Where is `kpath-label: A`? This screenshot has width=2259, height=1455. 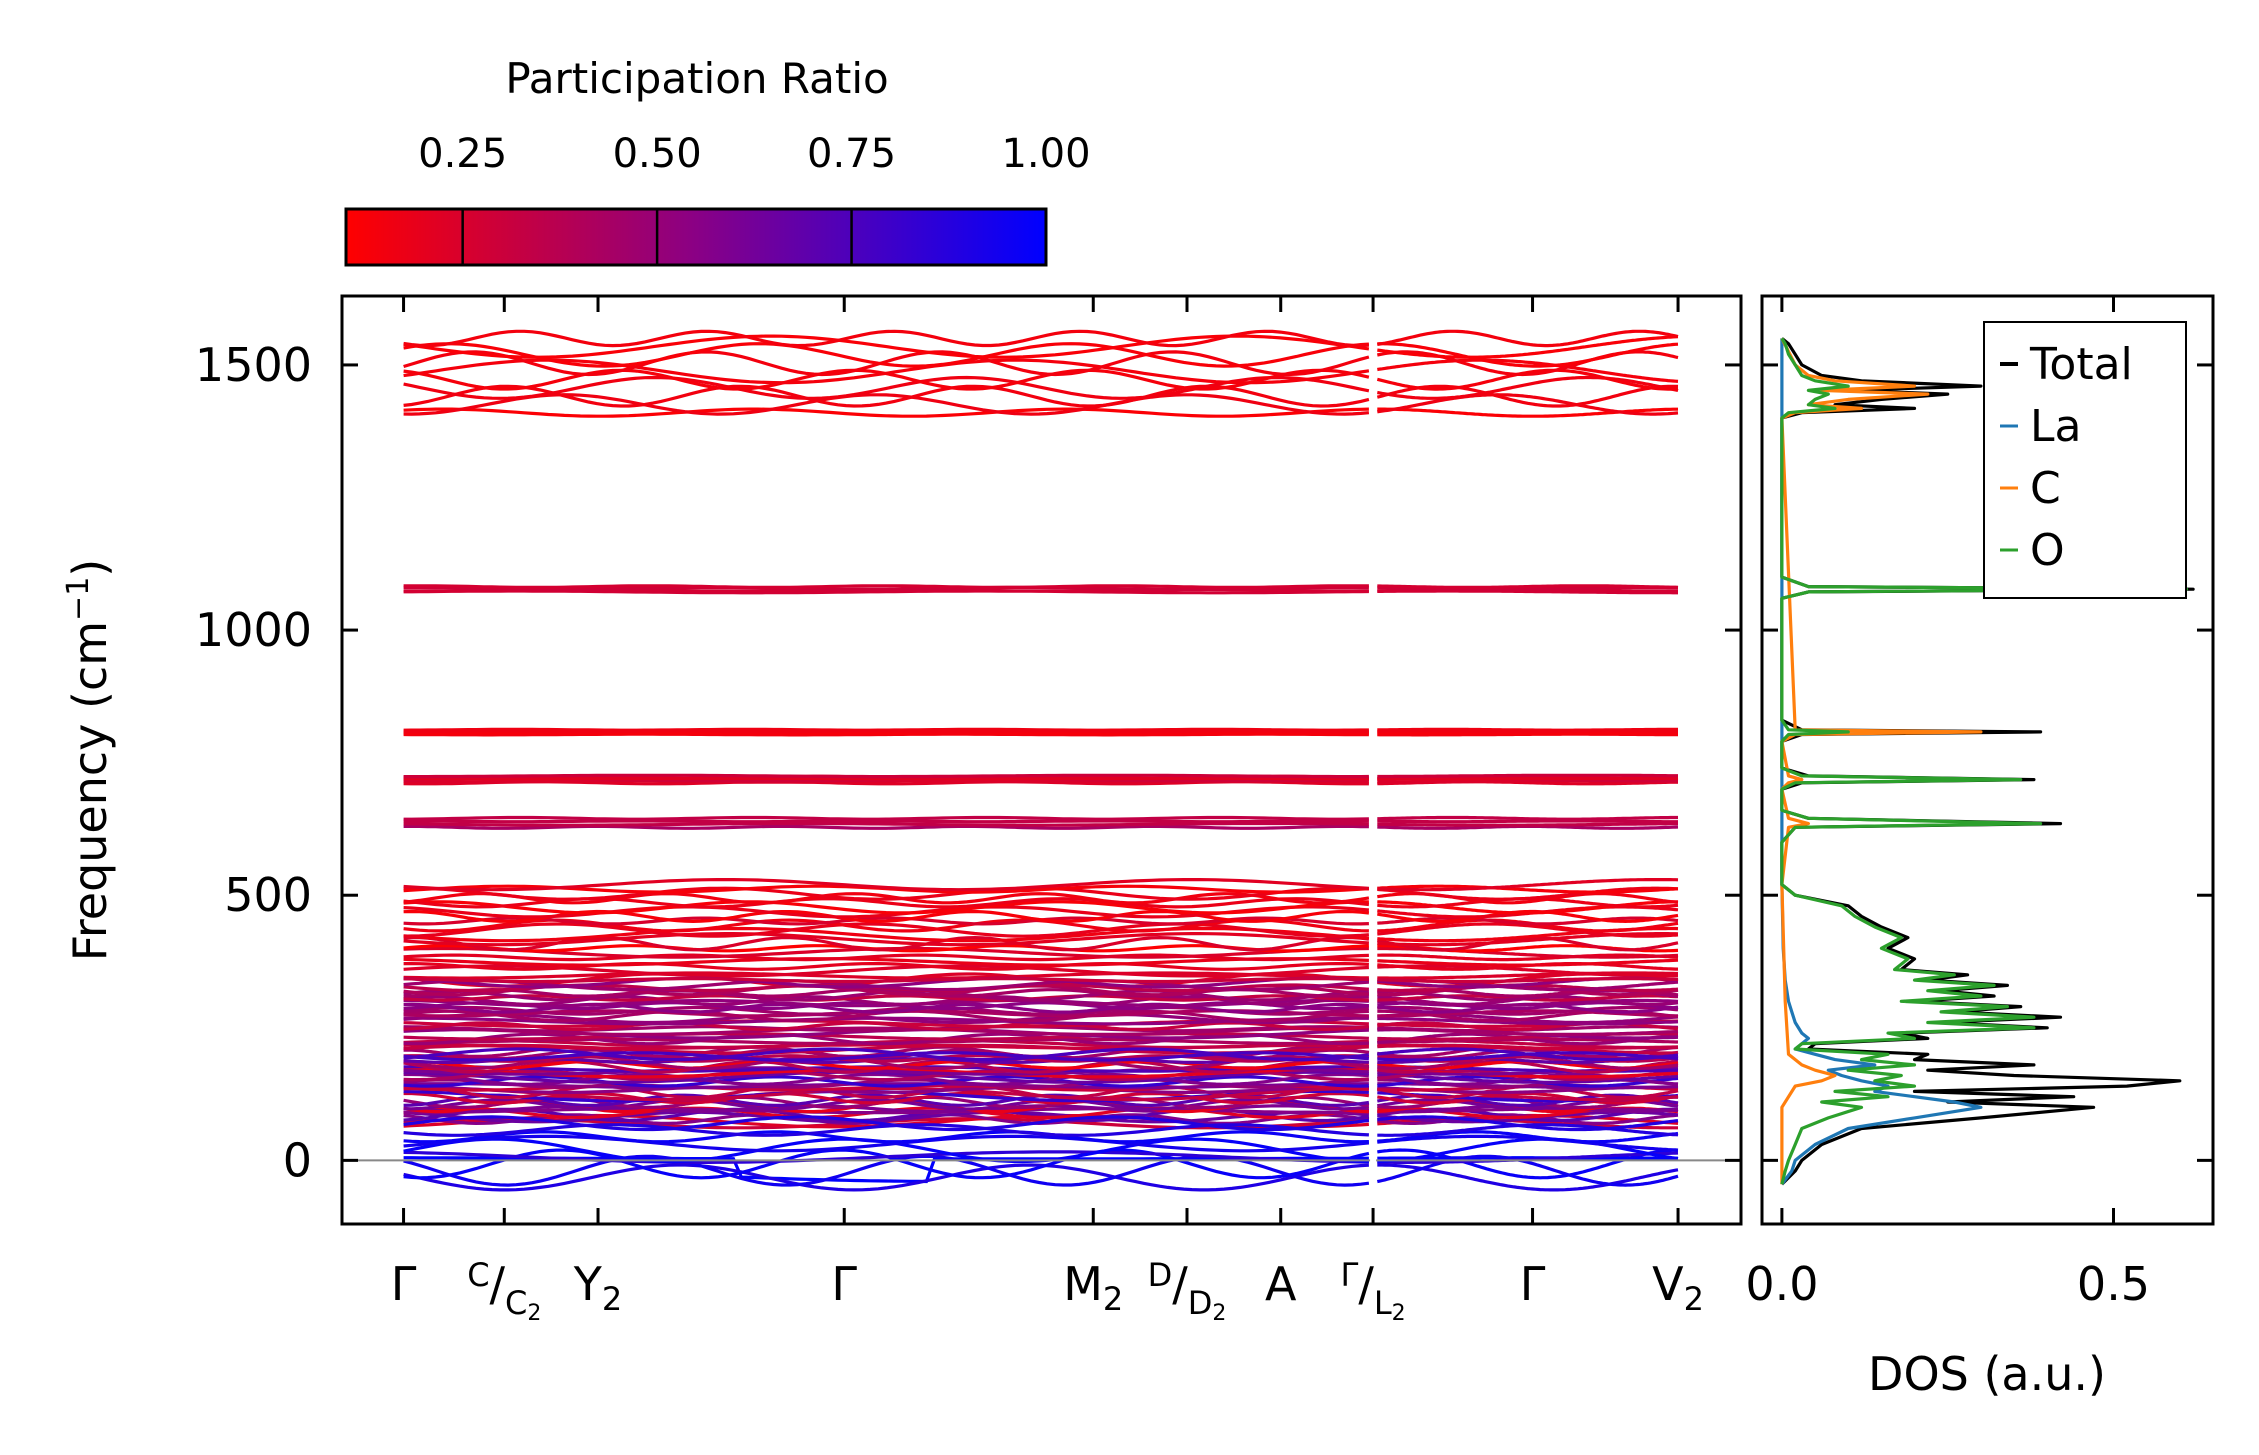
kpath-label: A is located at coordinates (1281, 1284).